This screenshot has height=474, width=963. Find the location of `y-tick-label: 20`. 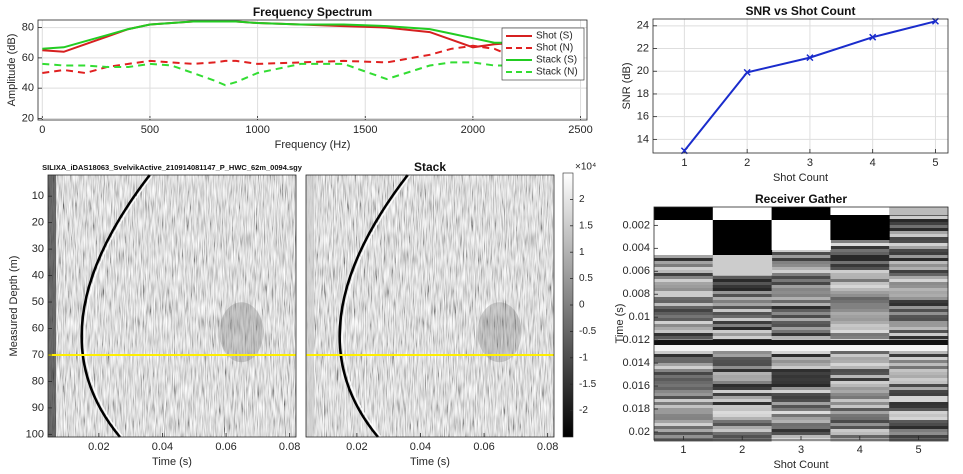

y-tick-label: 20 is located at coordinates (38, 223).